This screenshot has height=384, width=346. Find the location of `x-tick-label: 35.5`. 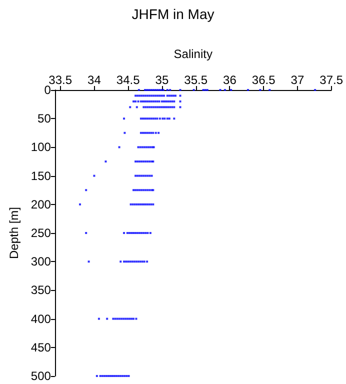

x-tick-label: 35.5 is located at coordinates (196, 80).